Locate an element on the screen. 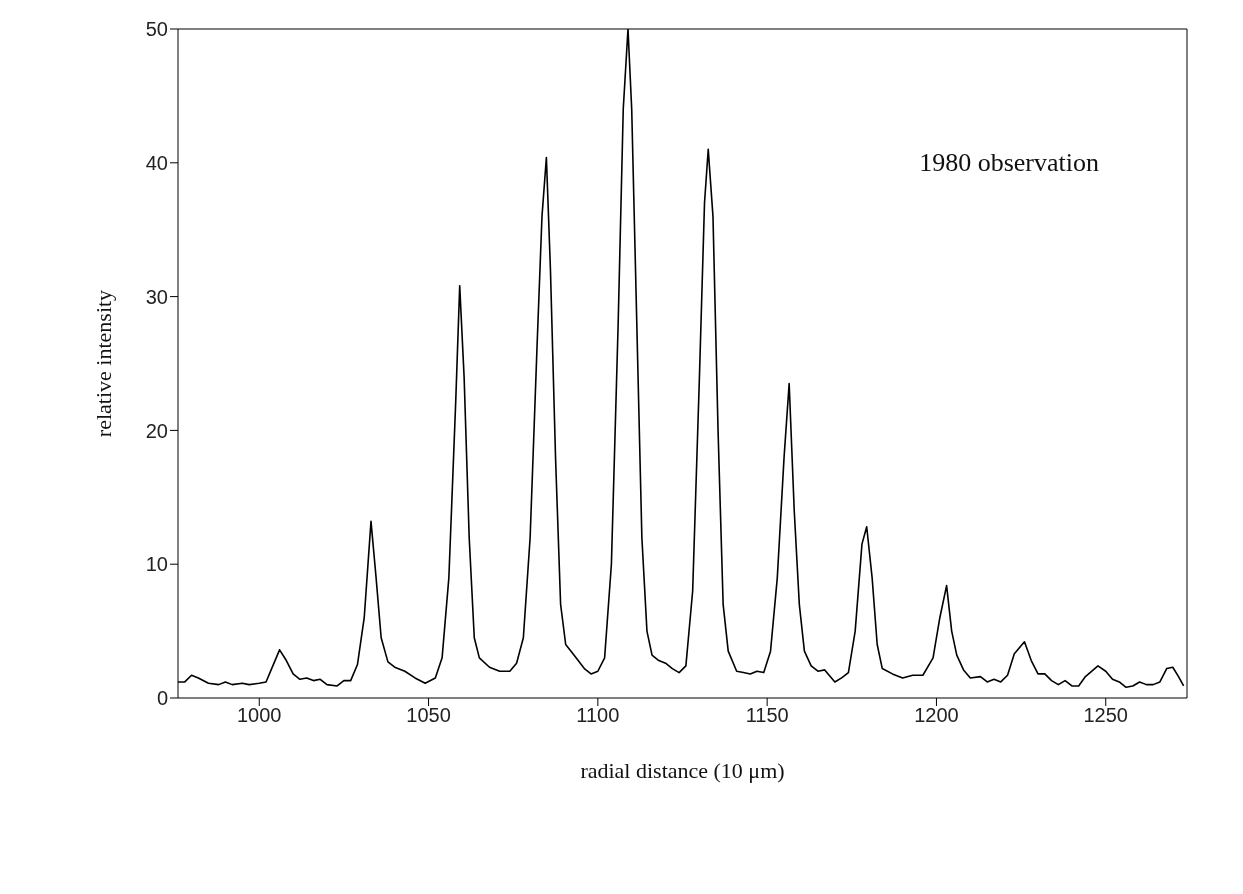 The image size is (1243, 894). y-tick-label: 0 is located at coordinates (162, 698).